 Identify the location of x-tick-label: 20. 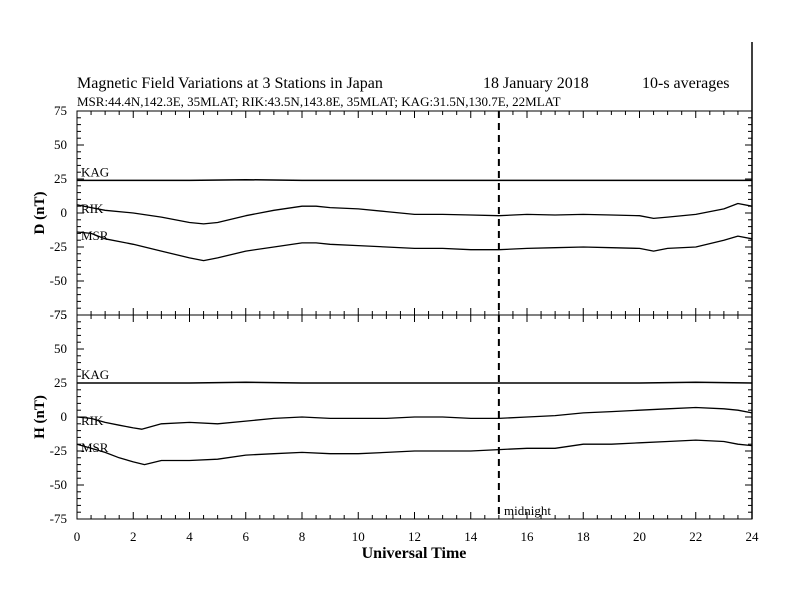
(639, 536).